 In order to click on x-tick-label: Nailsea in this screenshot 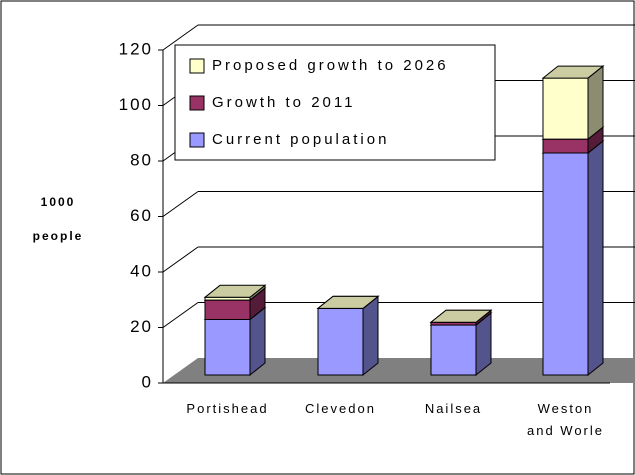, I will do `click(453, 408)`.